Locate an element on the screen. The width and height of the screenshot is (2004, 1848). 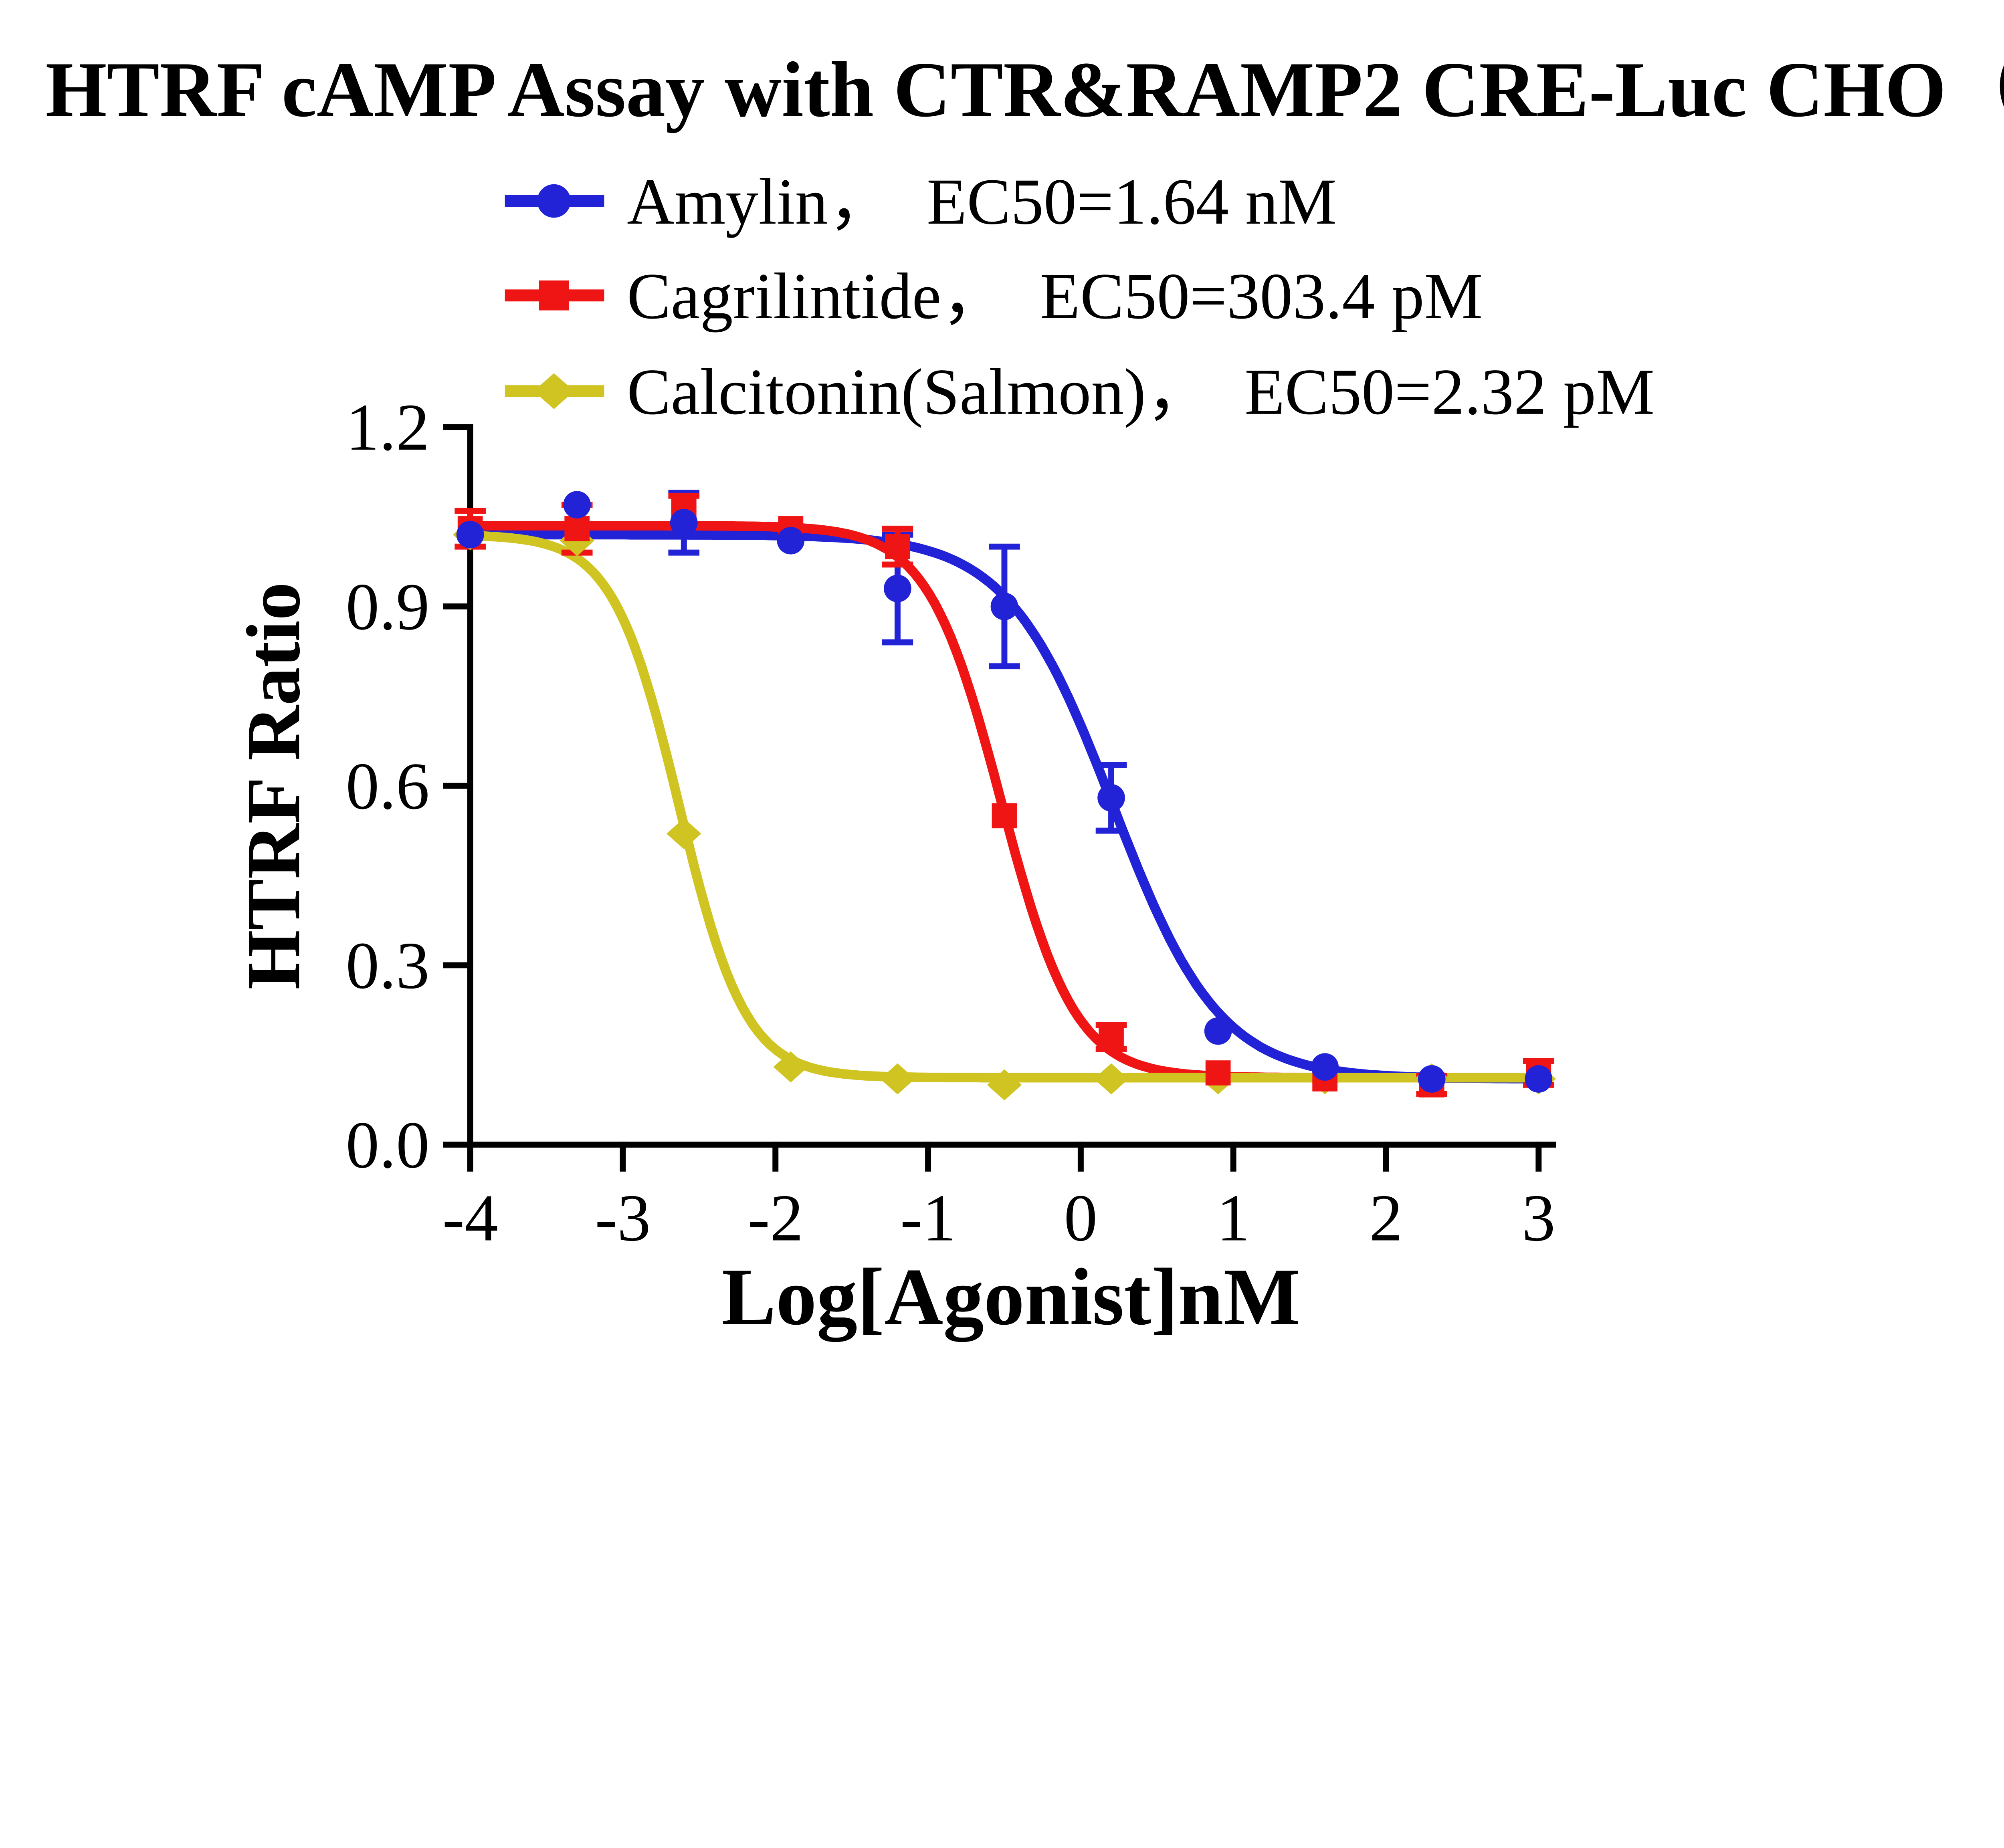
x-tick-label: 1 is located at coordinates (1233, 1218).